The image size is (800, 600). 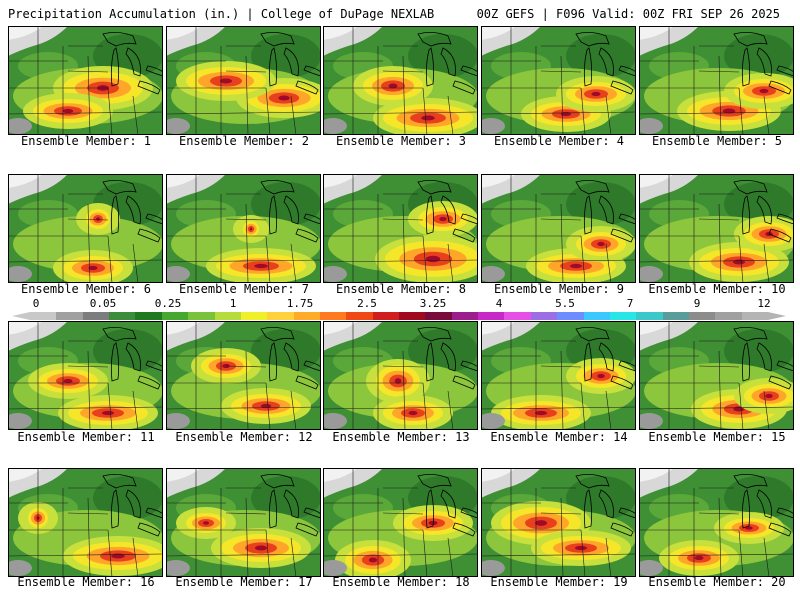 What do you see at coordinates (401, 582) in the screenshot?
I see `ensemble-member-label: Ensemble Member: 18` at bounding box center [401, 582].